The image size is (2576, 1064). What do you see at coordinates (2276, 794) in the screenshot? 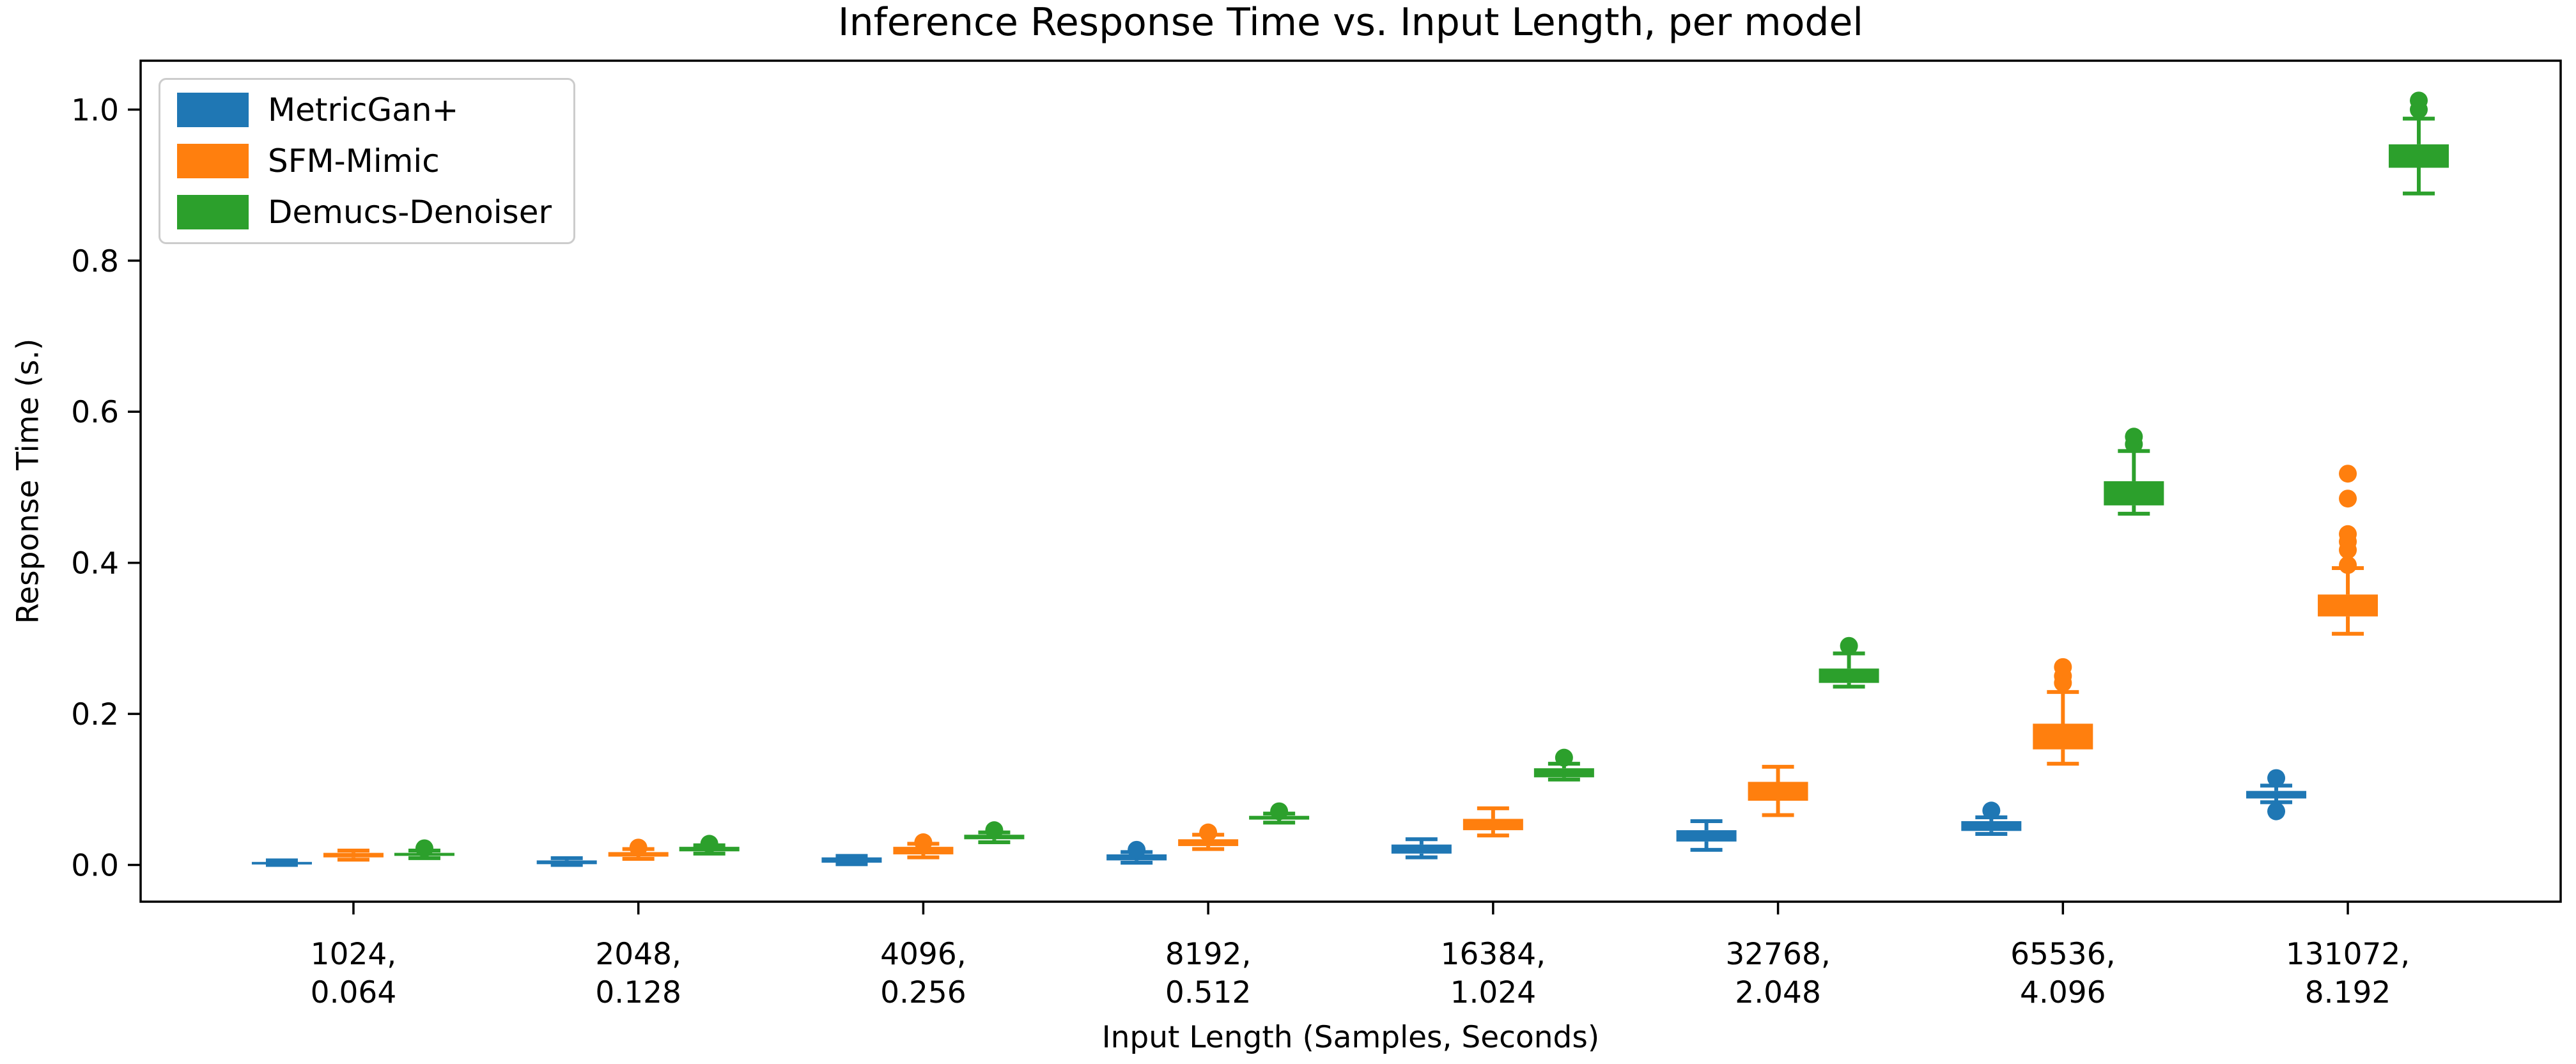
I see `box-MetricGan+-131072` at bounding box center [2276, 794].